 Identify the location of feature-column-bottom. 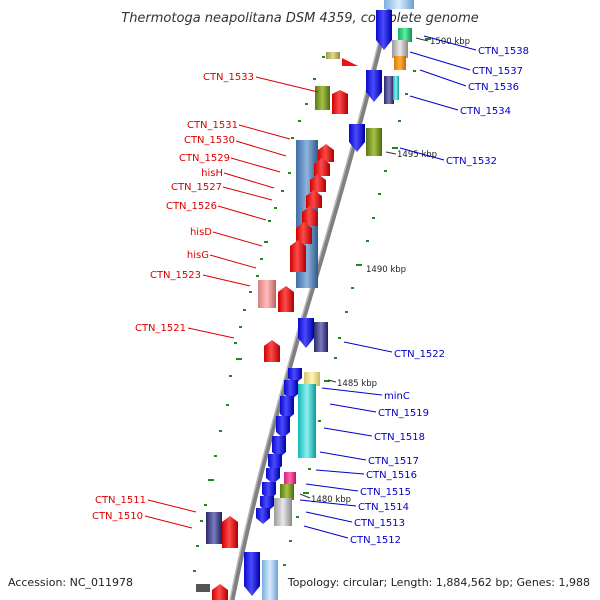
(237, 556).